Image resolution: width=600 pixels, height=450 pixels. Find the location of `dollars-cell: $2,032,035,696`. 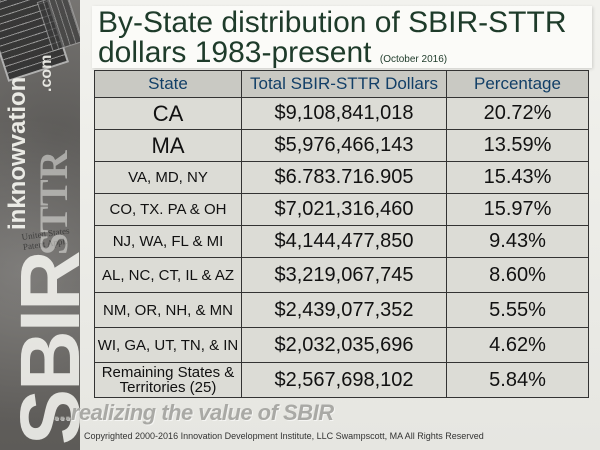

dollars-cell: $2,032,035,696 is located at coordinates (344, 345).